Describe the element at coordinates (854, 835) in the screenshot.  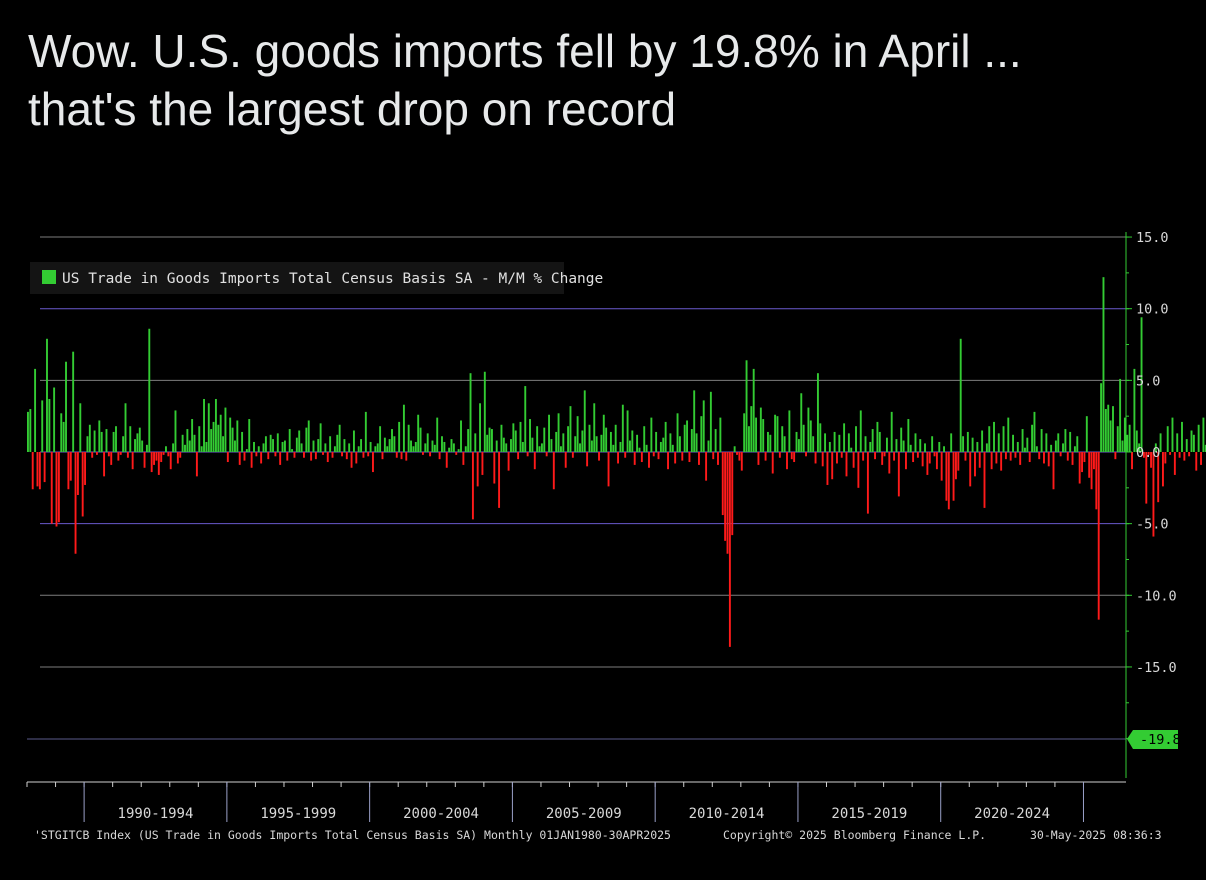
I see `footer-copyright: Copyright© 2025 Bloomberg Finance L.P.` at that location.